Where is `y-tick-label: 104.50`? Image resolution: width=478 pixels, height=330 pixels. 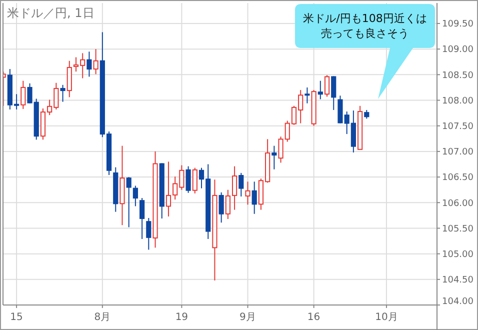
y-tick-label: 104.50 is located at coordinates (458, 281).